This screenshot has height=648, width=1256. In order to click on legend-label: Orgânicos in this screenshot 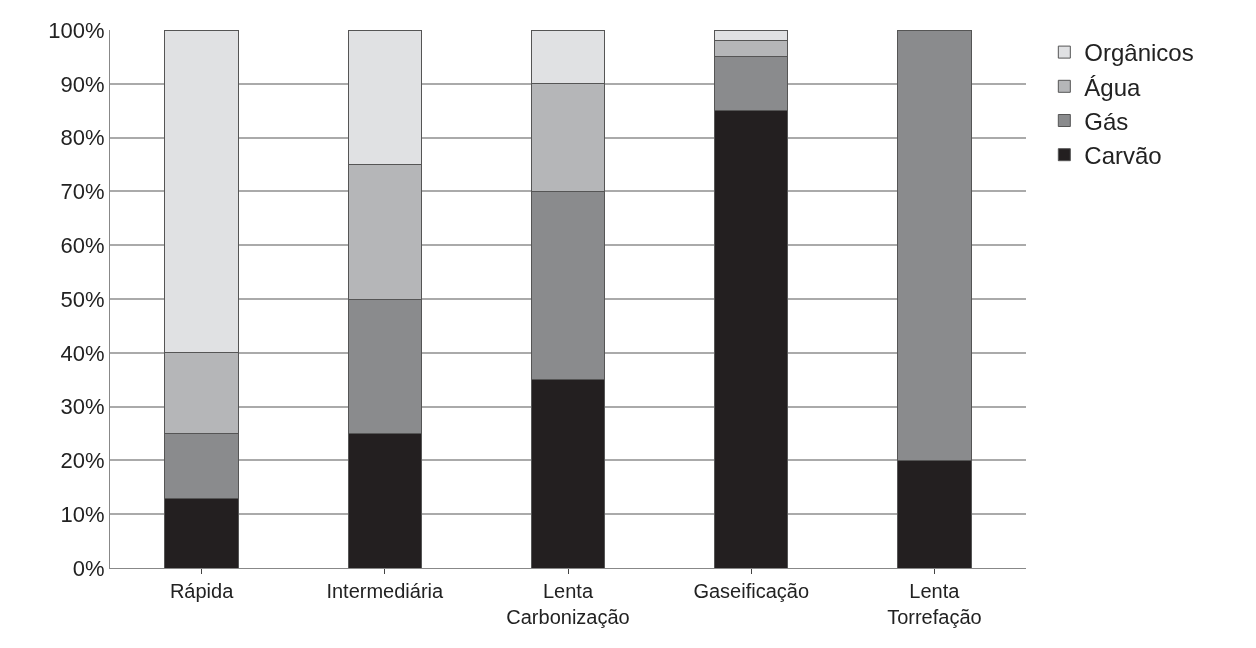, I will do `click(1139, 53)`.